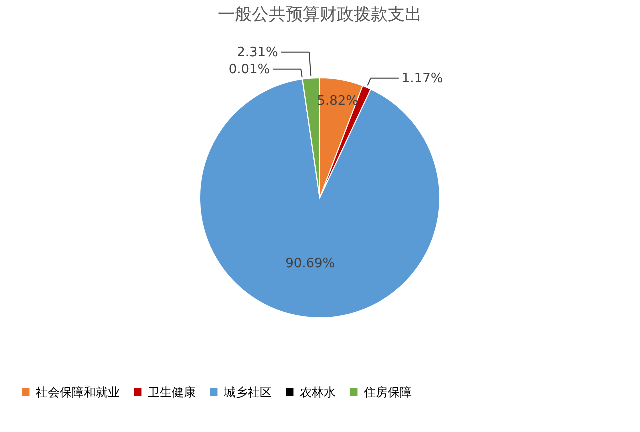 This screenshot has height=432, width=640. What do you see at coordinates (247, 392) in the screenshot?
I see `legend-label: 城乡社区` at bounding box center [247, 392].